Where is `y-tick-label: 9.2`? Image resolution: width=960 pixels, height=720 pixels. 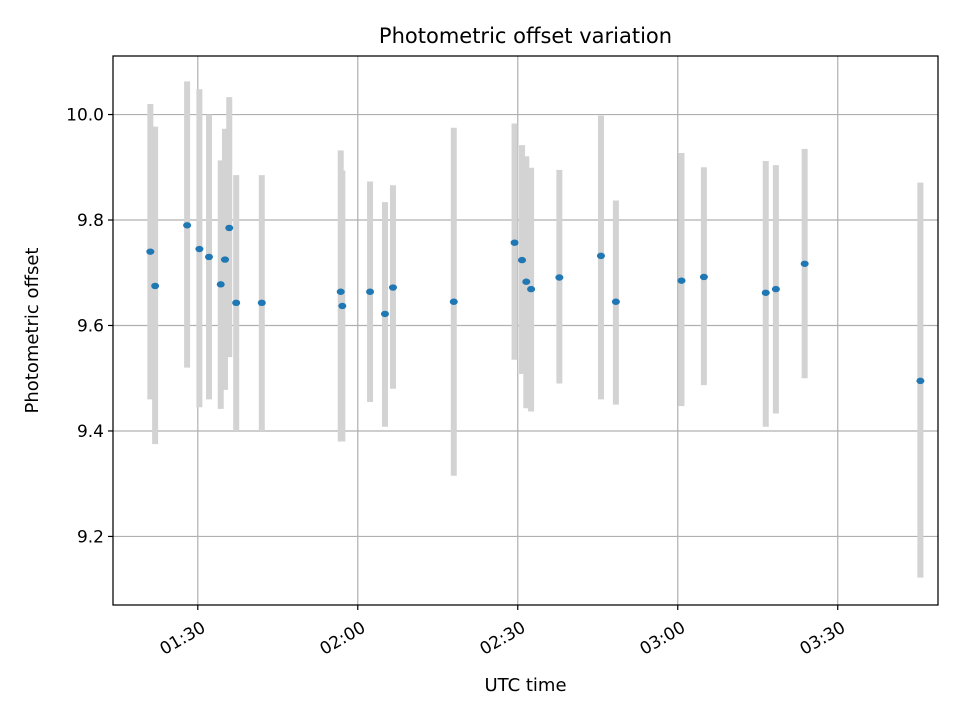
y-tick-label: 9.2 is located at coordinates (90, 537).